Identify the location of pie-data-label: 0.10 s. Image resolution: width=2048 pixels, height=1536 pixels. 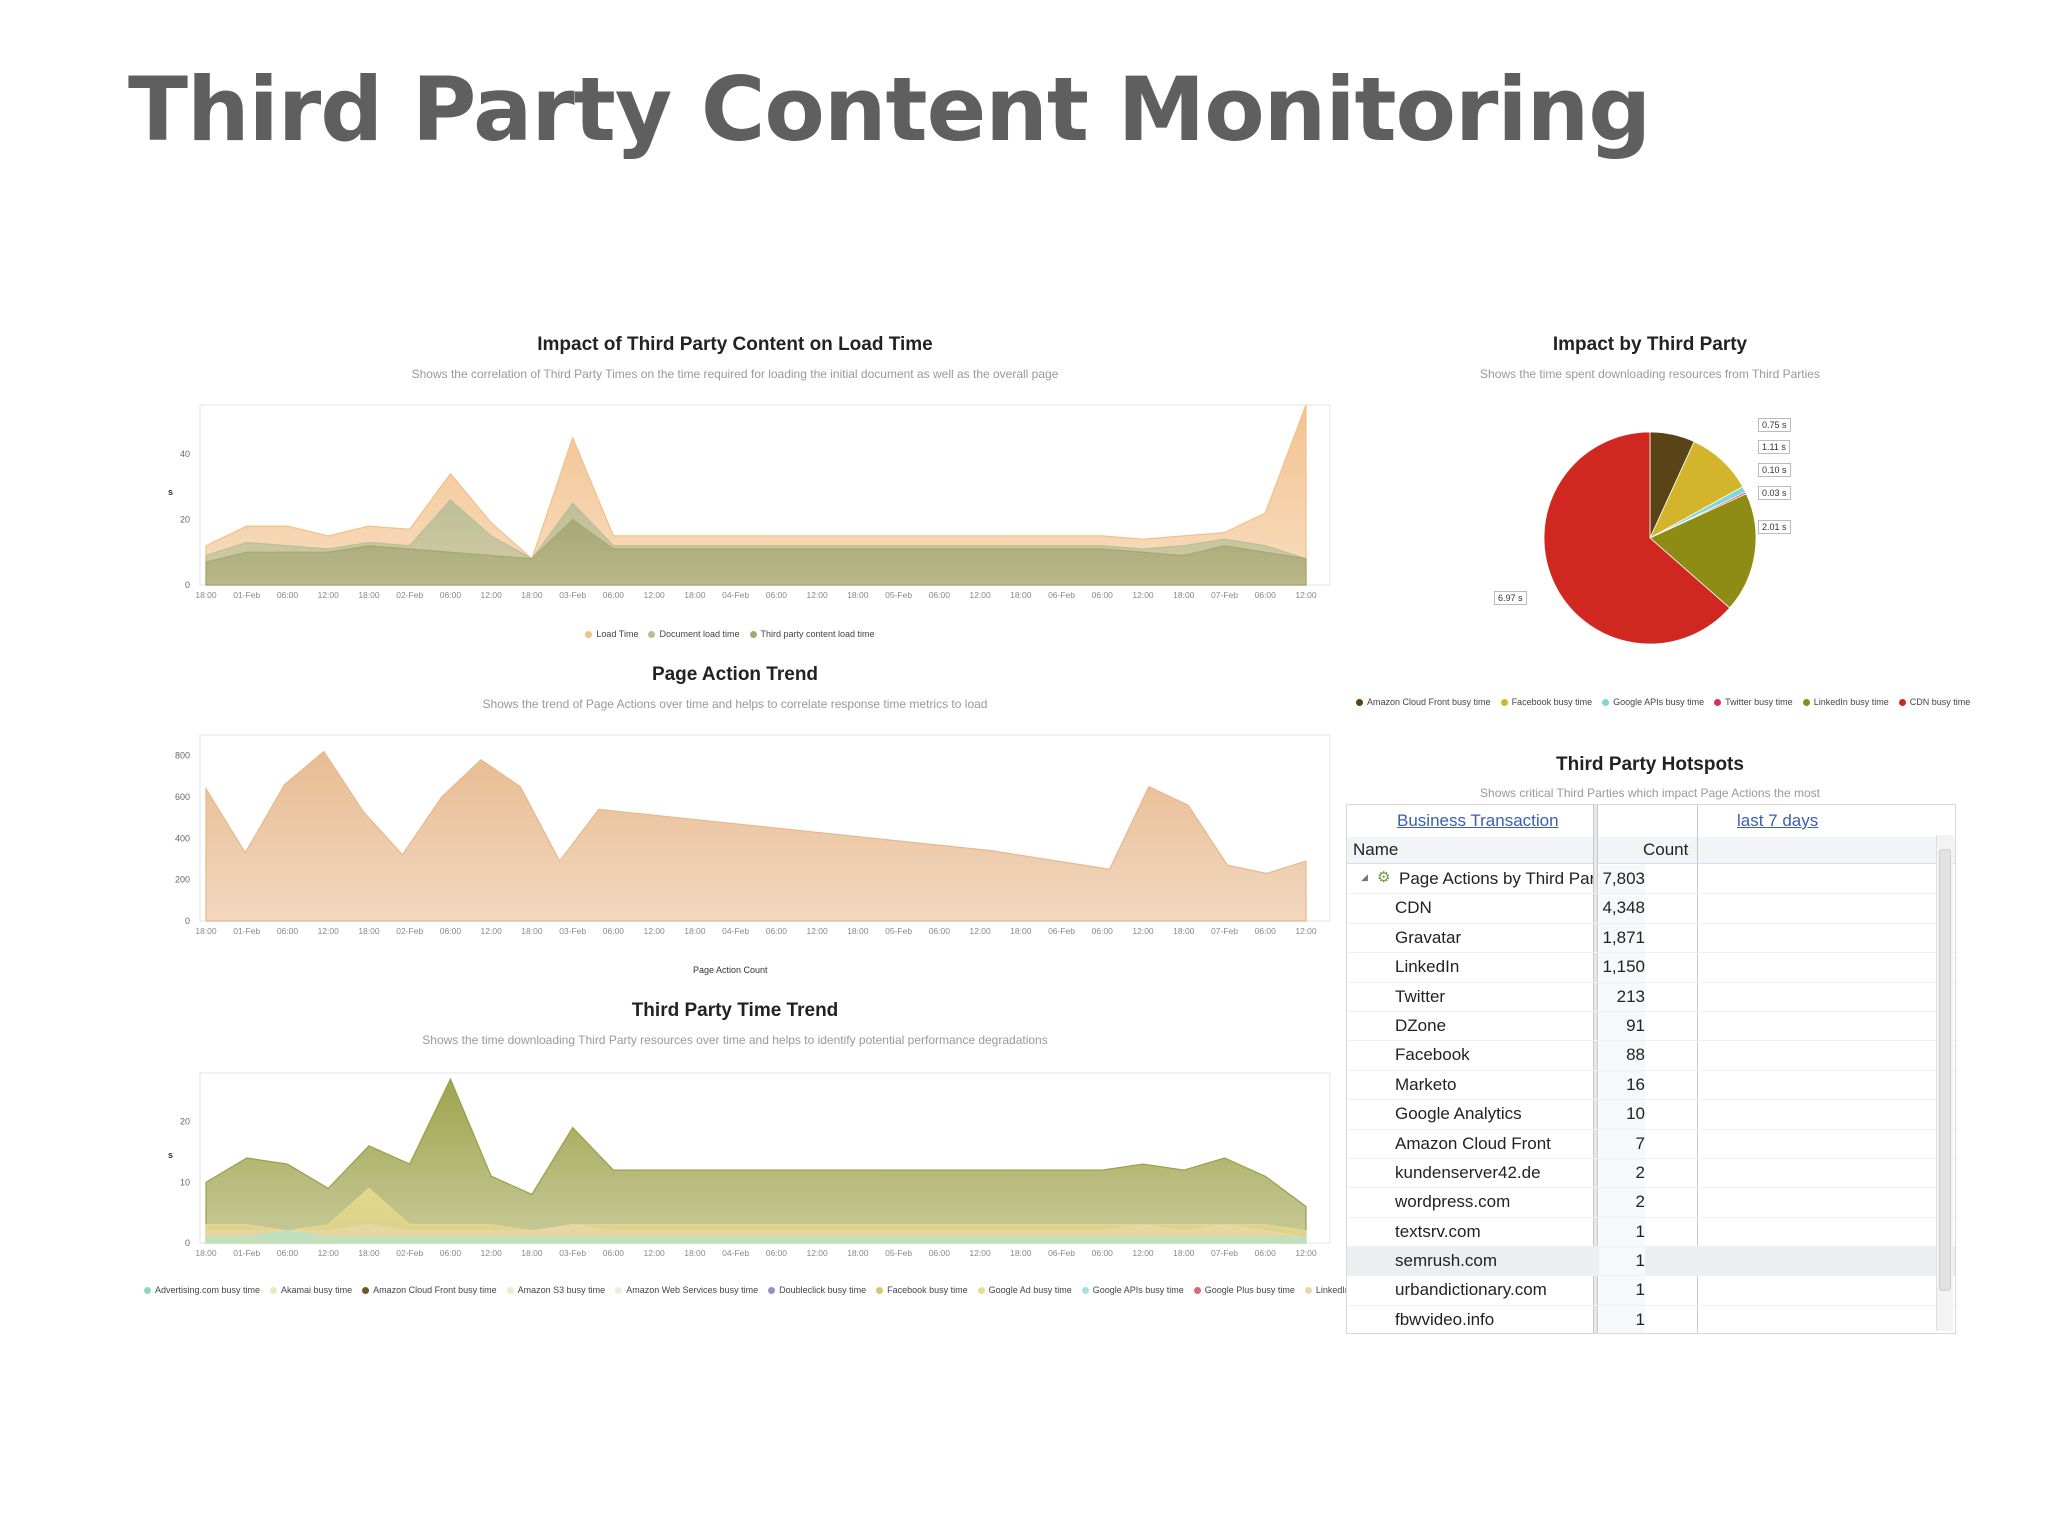
(1774, 470).